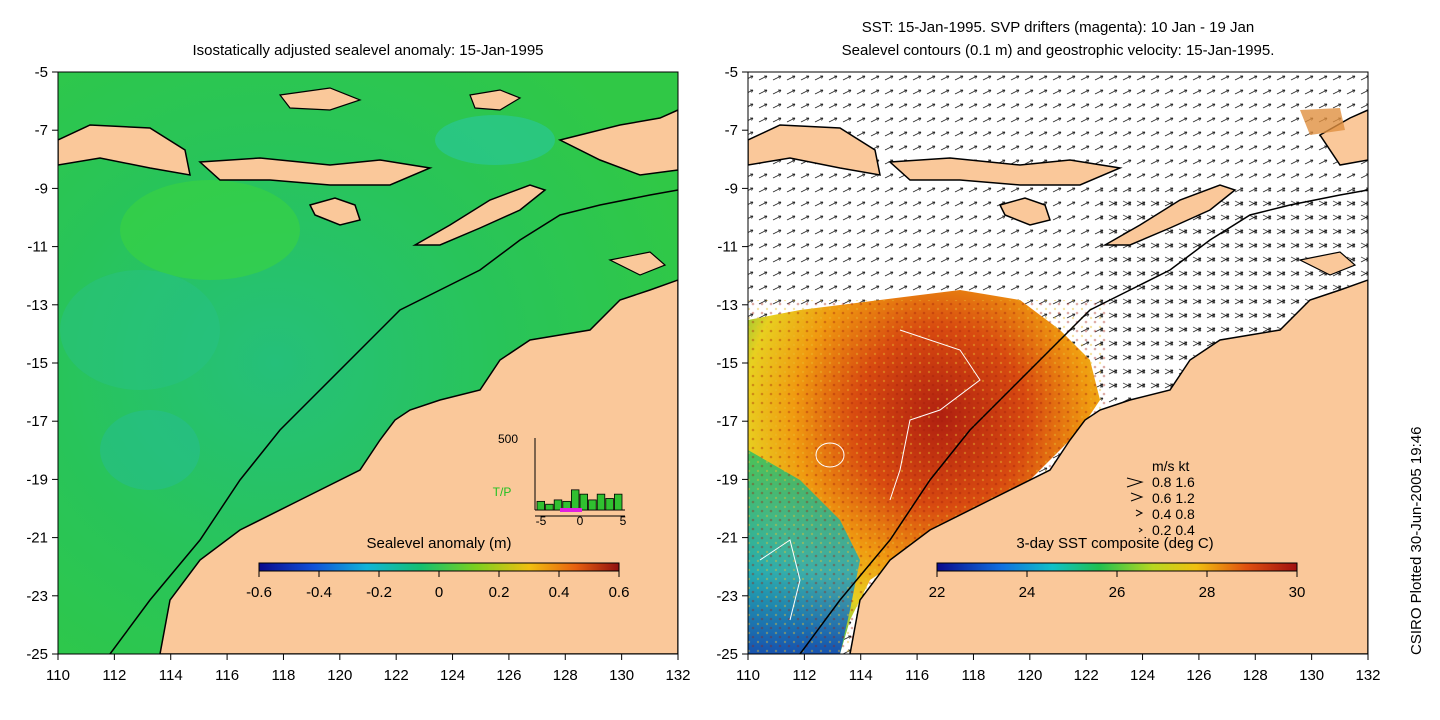 The width and height of the screenshot is (1440, 720). What do you see at coordinates (319, 592) in the screenshot?
I see `sealevel-colorbar-tick: -0.4` at bounding box center [319, 592].